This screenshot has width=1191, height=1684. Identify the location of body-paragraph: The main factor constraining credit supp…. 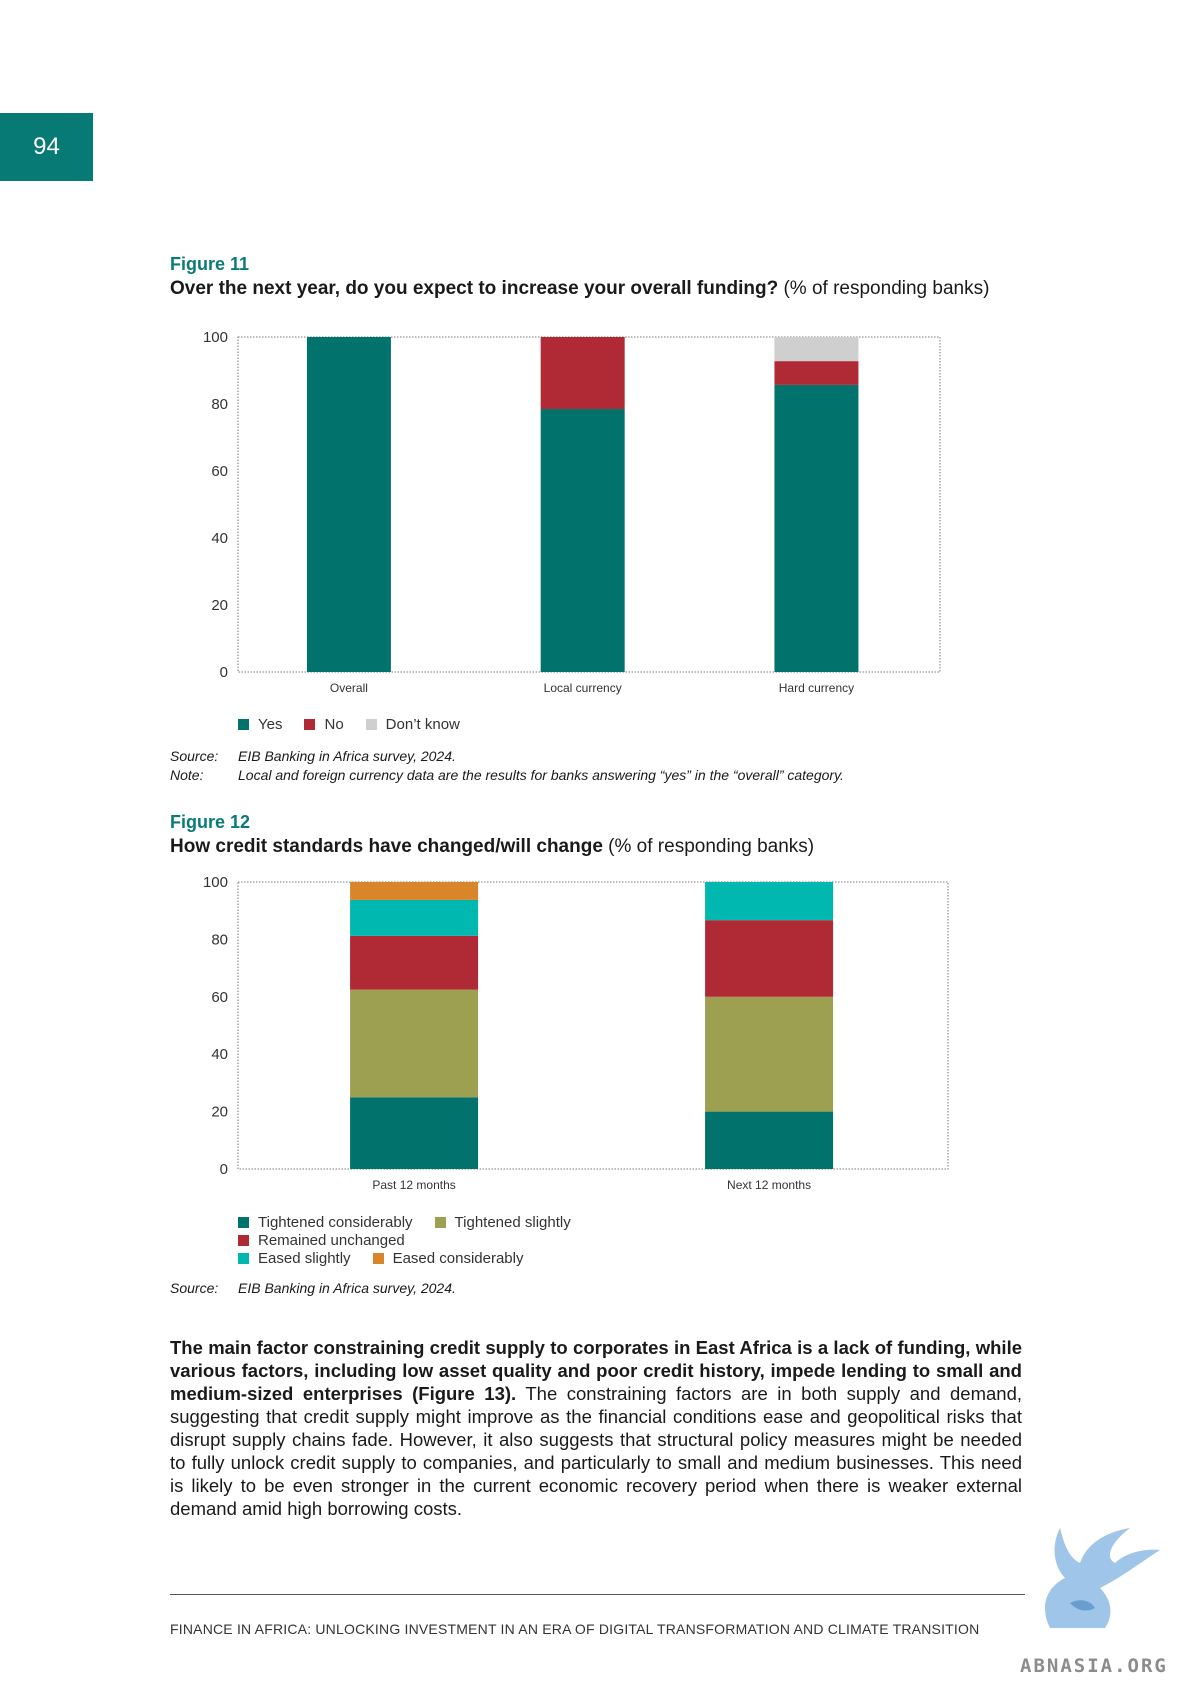
(596, 1428).